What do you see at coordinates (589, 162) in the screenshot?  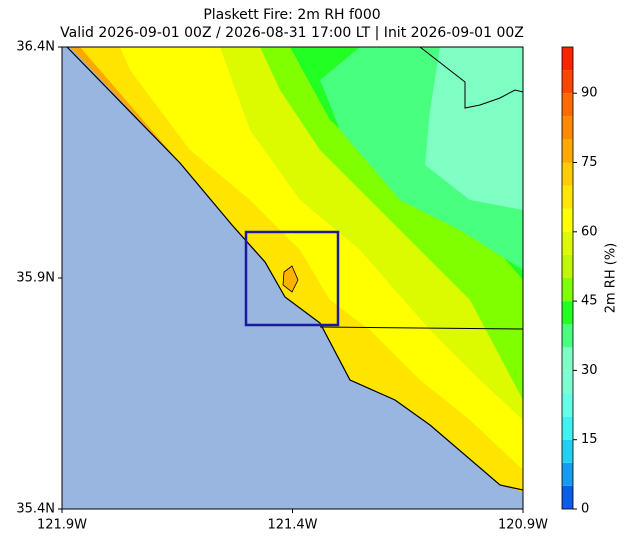 I see `colorbar-tick-label: 75` at bounding box center [589, 162].